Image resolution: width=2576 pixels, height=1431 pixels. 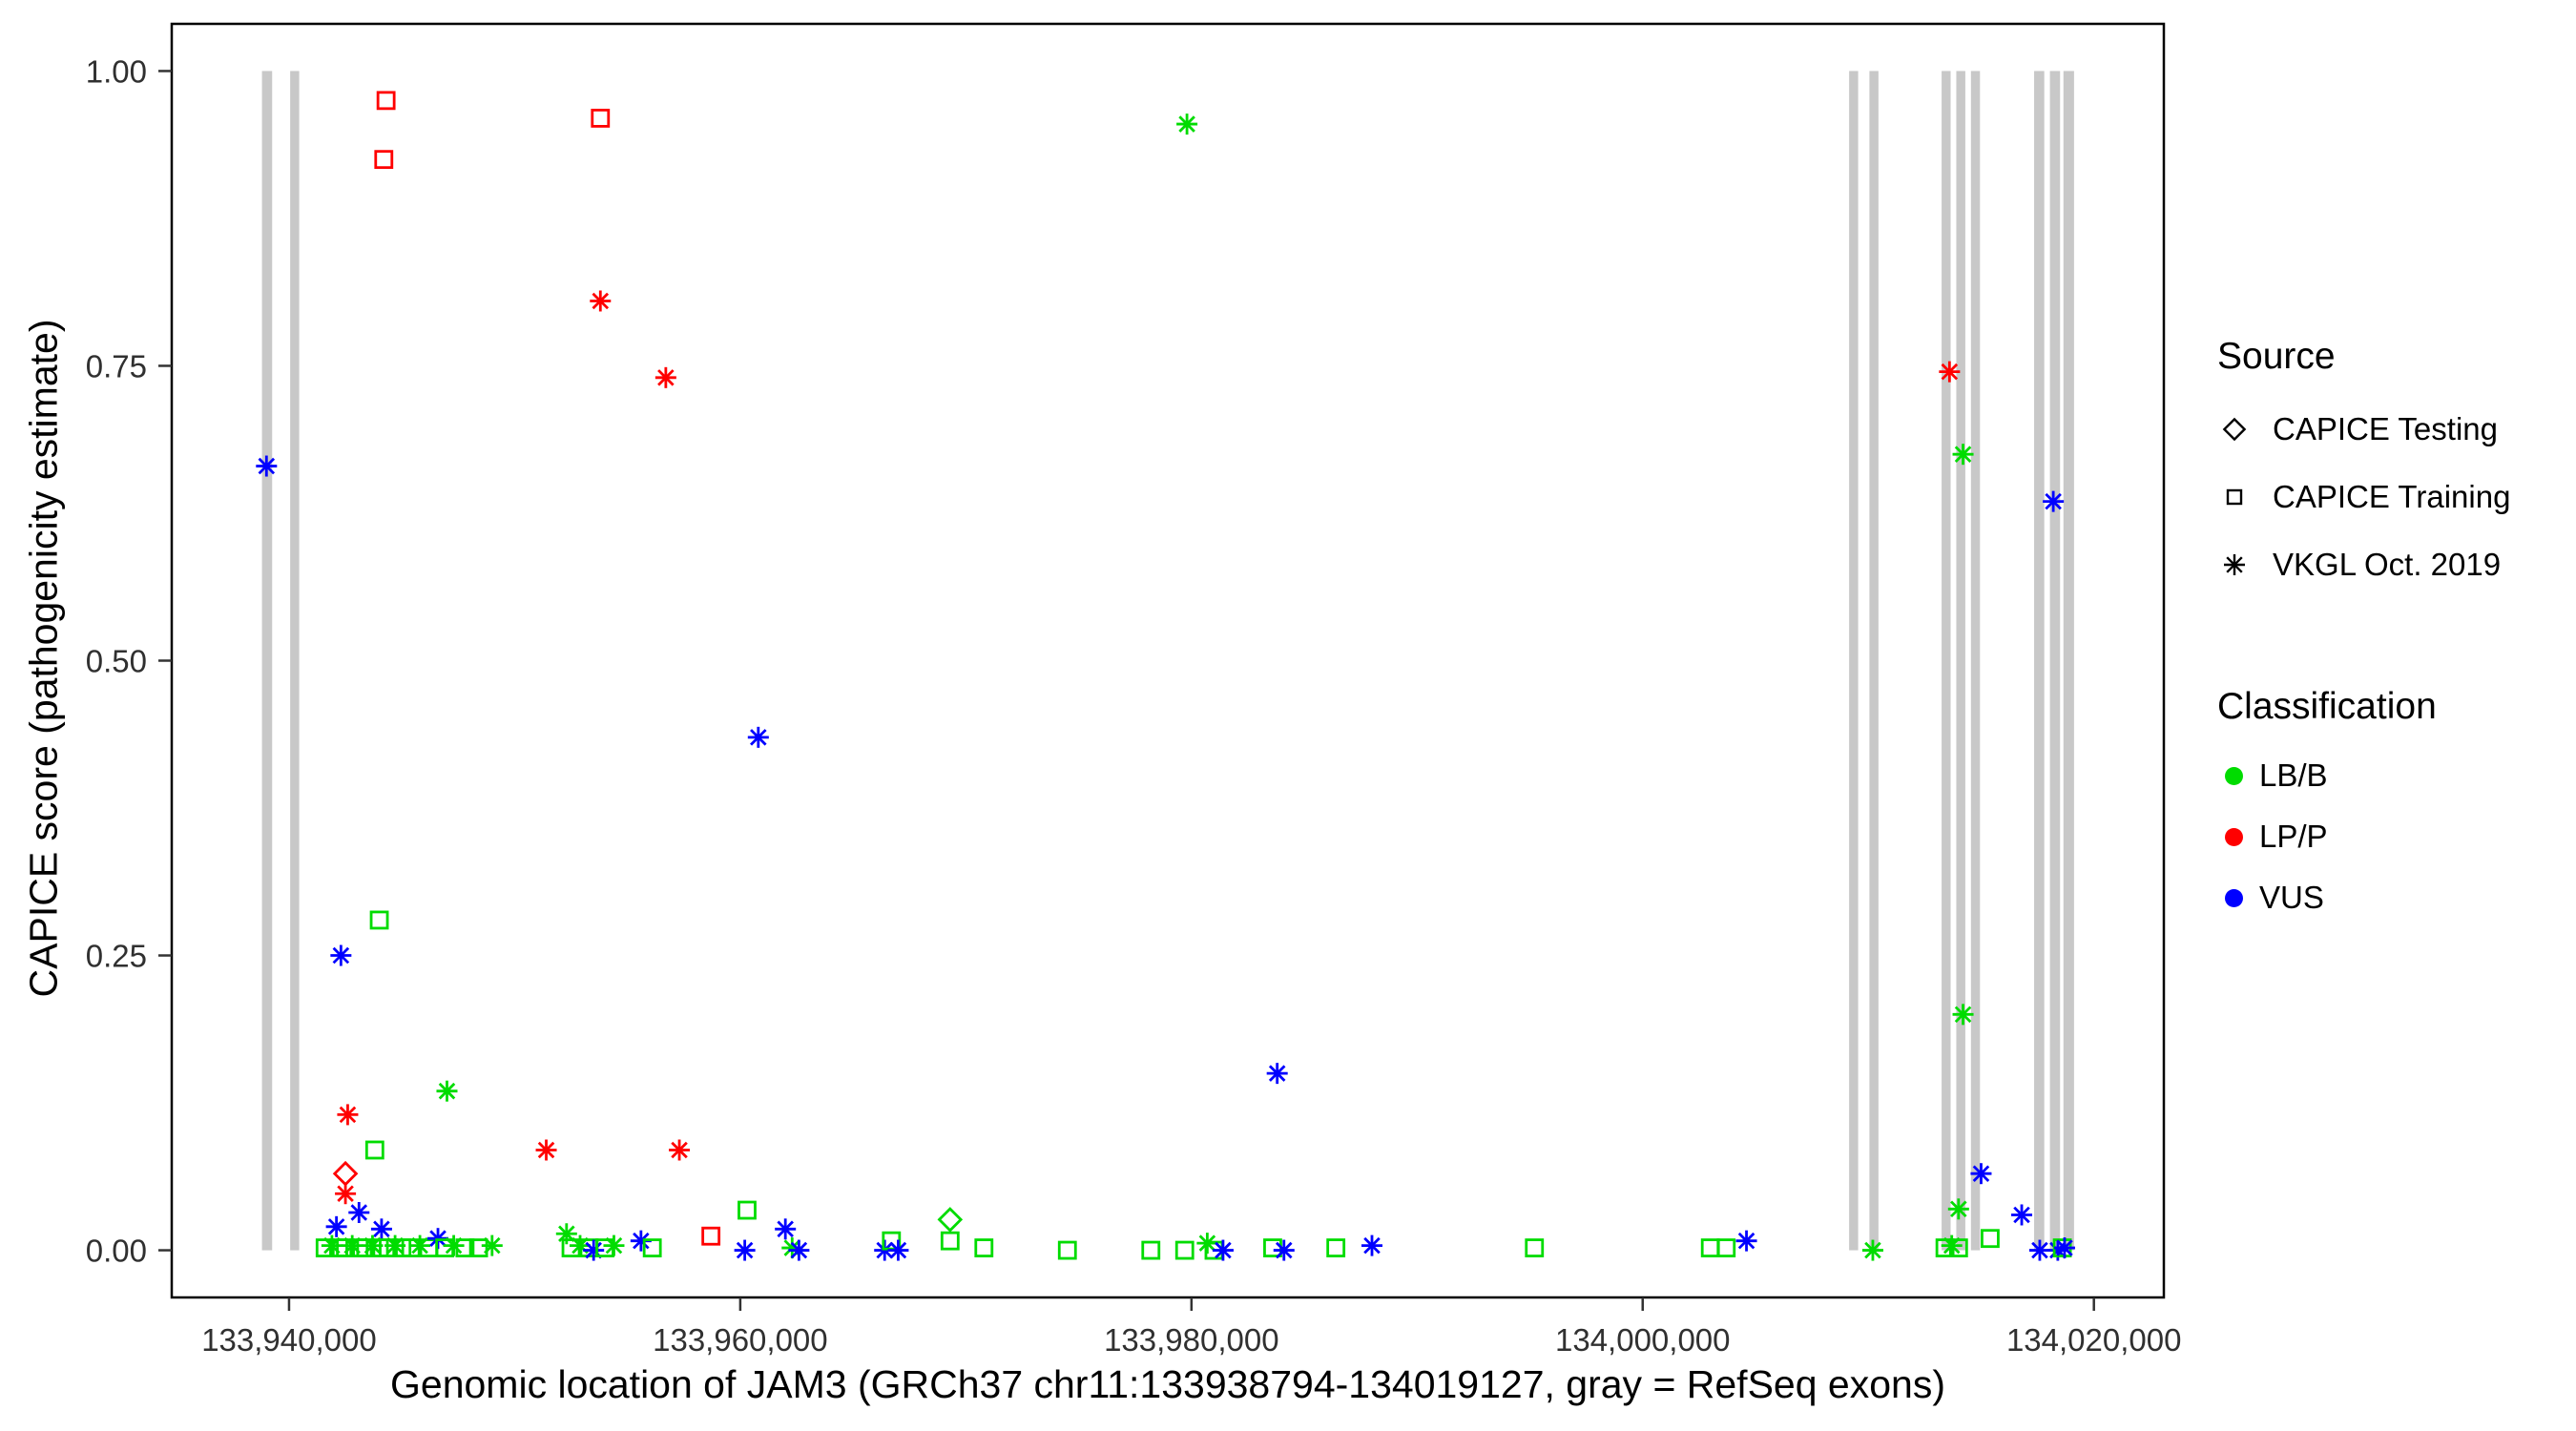 What do you see at coordinates (116, 71) in the screenshot?
I see `y-tick-label: 1.00` at bounding box center [116, 71].